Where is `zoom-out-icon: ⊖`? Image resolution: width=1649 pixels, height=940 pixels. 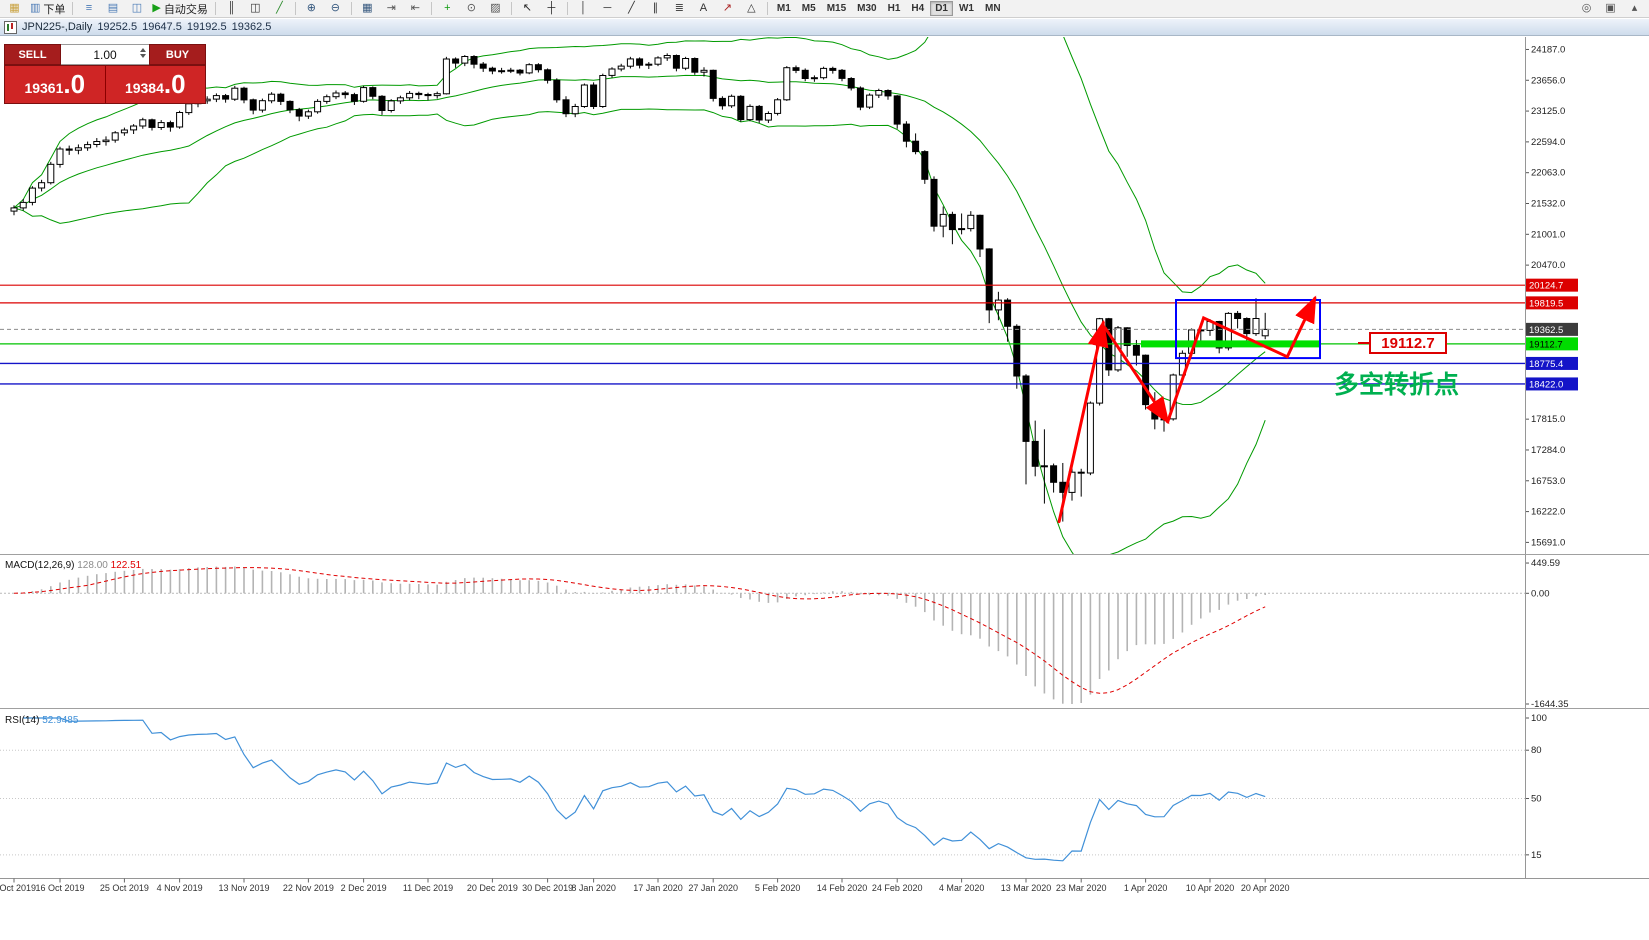 zoom-out-icon: ⊖ is located at coordinates (335, 8).